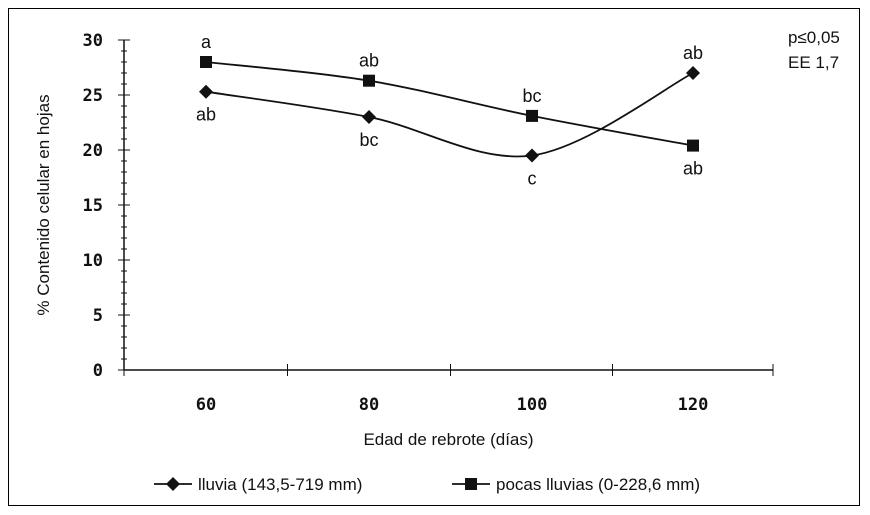 The width and height of the screenshot is (870, 515). I want to click on x-tick-label: 100, so click(532, 405).